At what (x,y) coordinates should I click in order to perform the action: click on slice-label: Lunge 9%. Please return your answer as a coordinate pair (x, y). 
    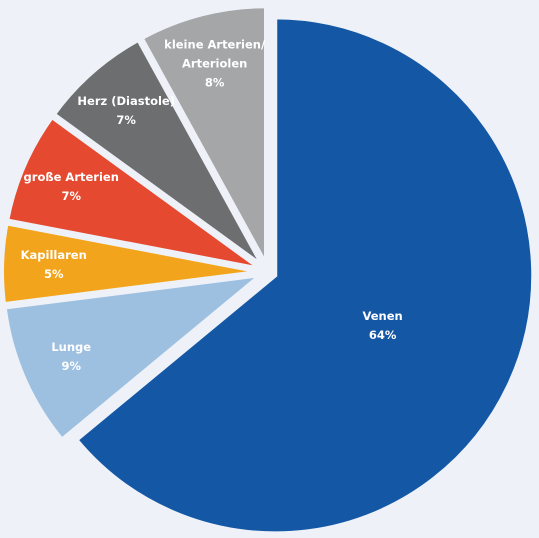
    Looking at the image, I should click on (71, 357).